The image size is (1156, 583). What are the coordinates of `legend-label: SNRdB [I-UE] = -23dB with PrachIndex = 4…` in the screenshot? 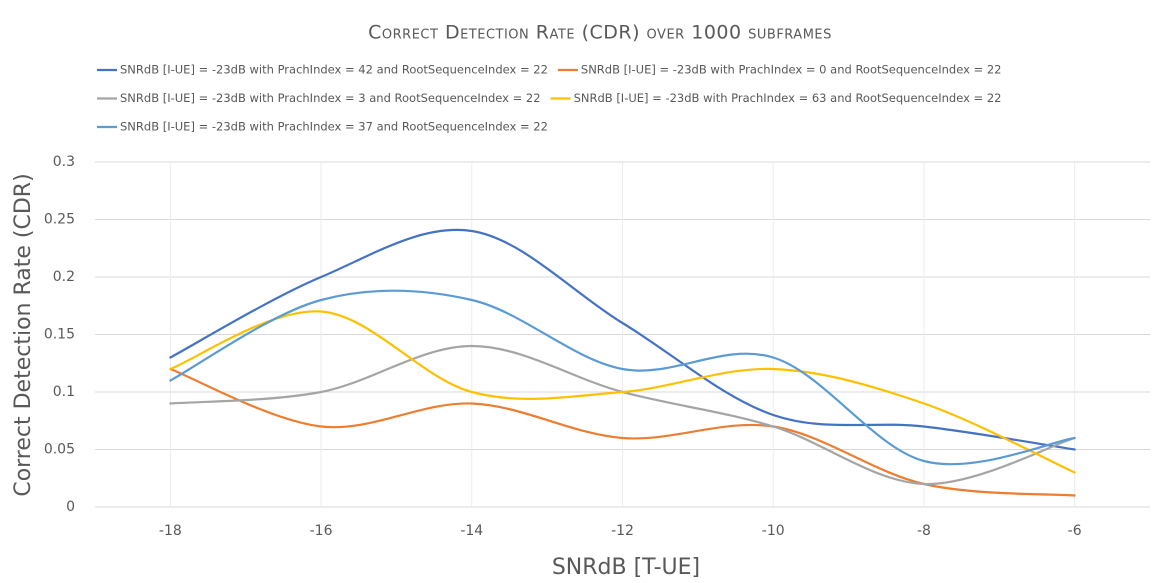 It's located at (334, 70).